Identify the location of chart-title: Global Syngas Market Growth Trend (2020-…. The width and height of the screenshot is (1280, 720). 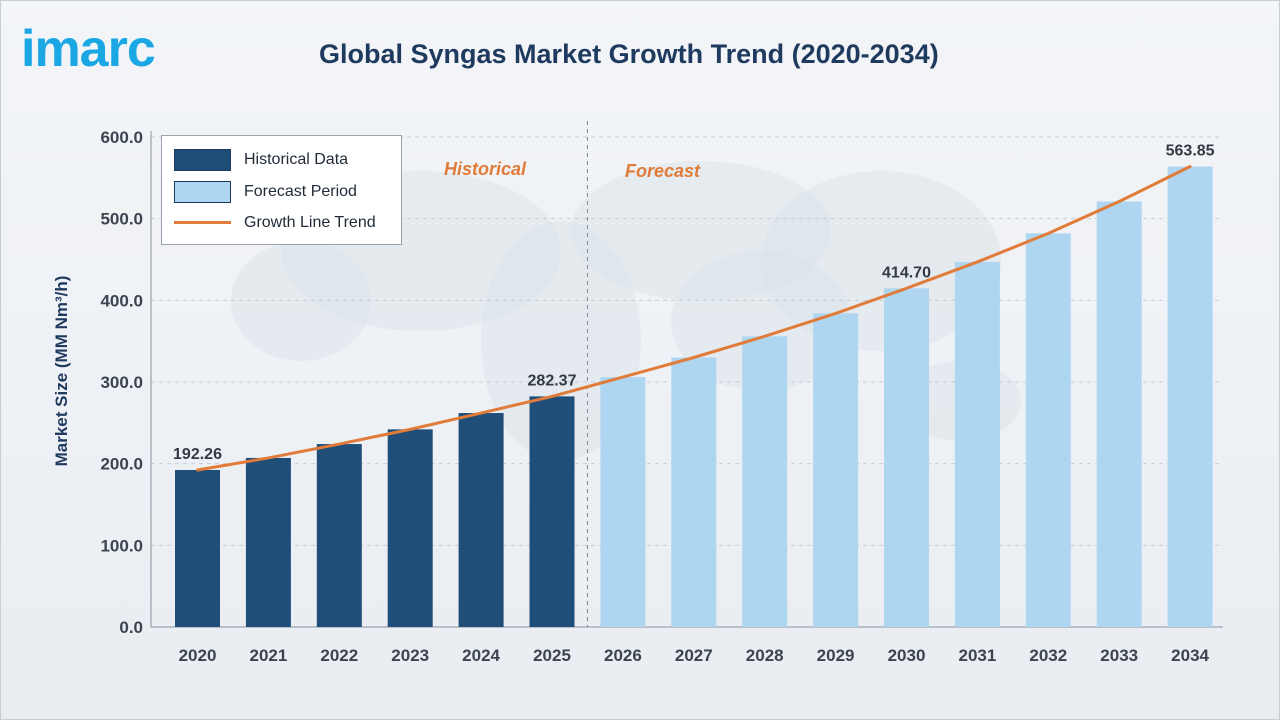
(629, 54).